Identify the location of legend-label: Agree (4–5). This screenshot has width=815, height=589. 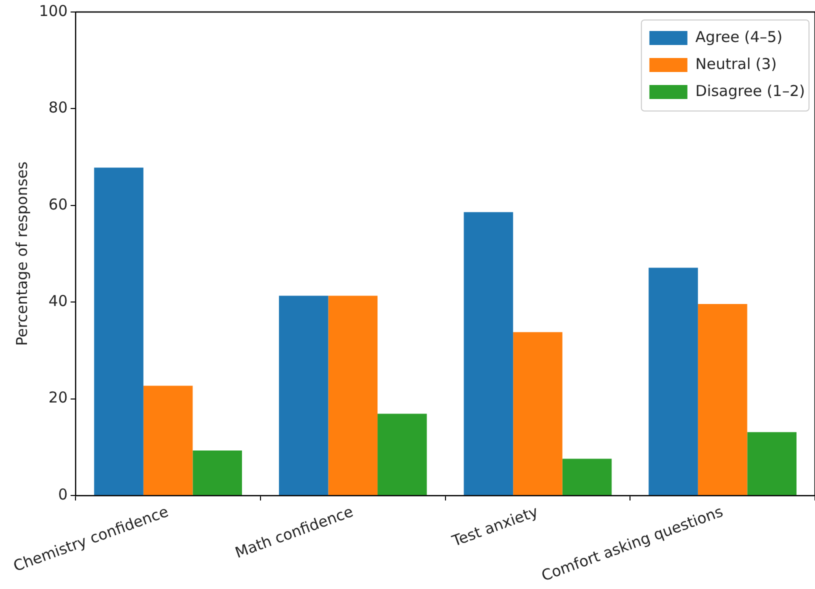
(739, 37).